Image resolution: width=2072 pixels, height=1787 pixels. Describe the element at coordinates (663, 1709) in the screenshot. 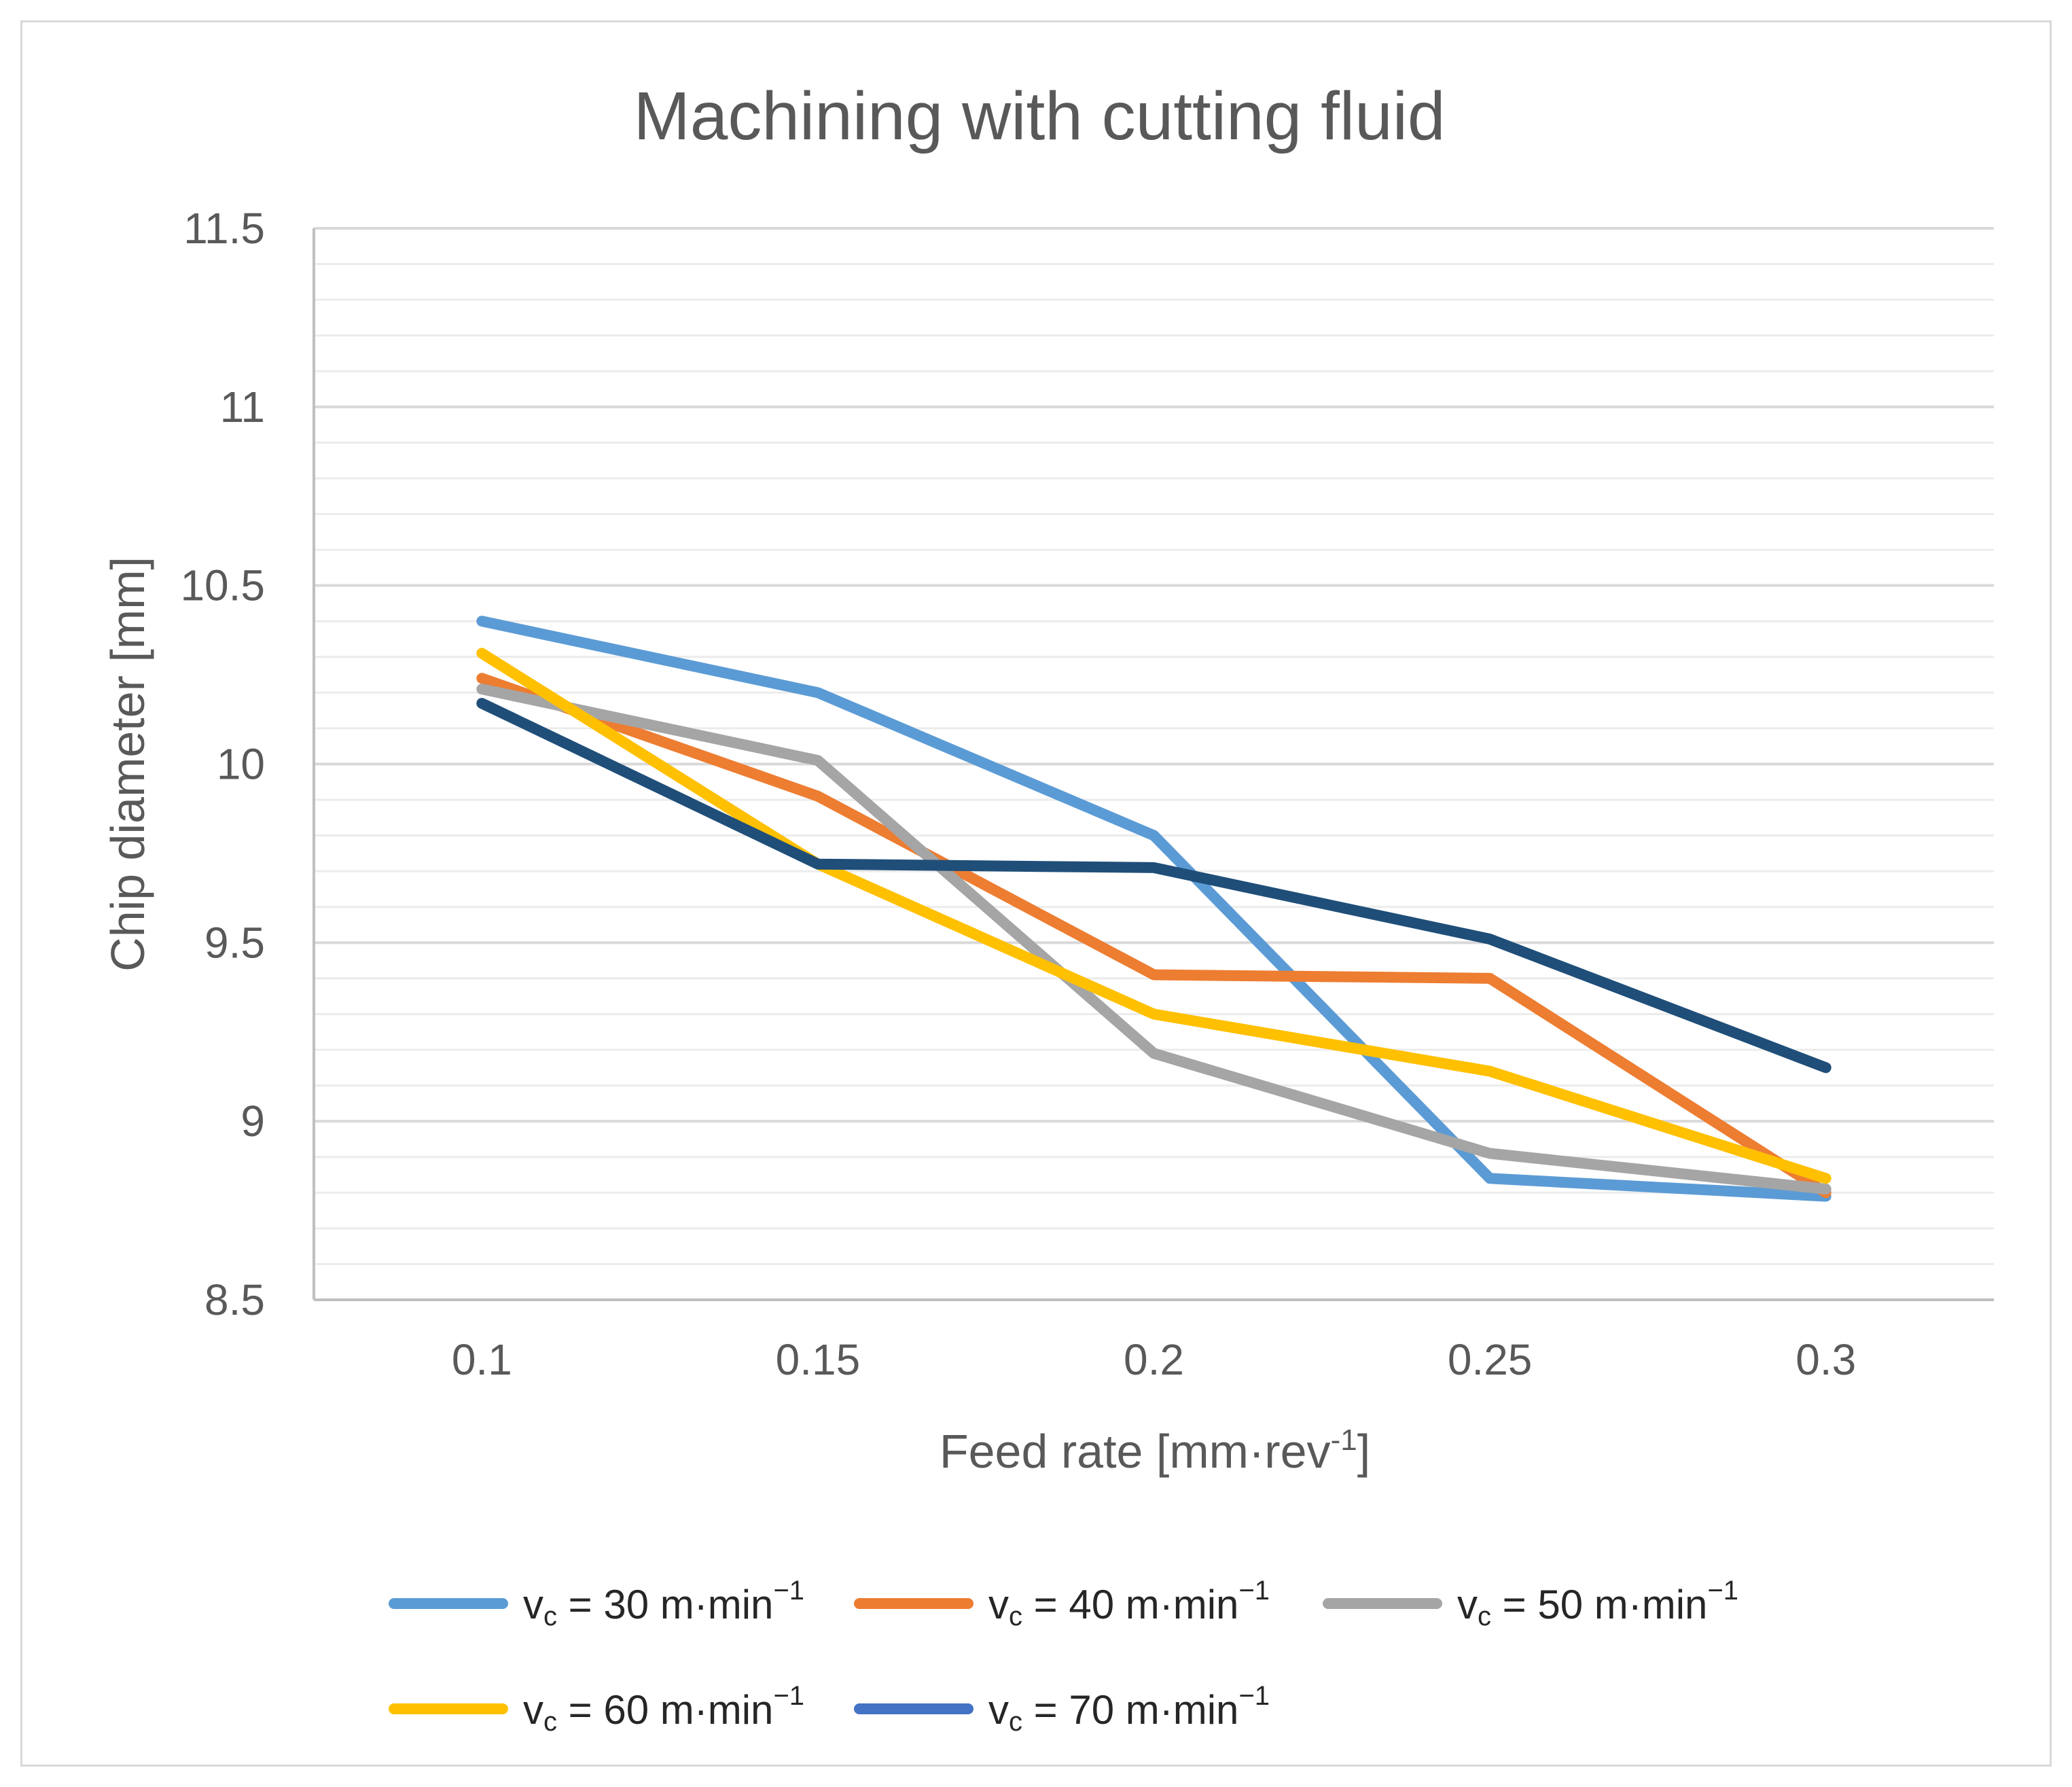

I see `legend-label: vc = 60 m·min−1` at that location.